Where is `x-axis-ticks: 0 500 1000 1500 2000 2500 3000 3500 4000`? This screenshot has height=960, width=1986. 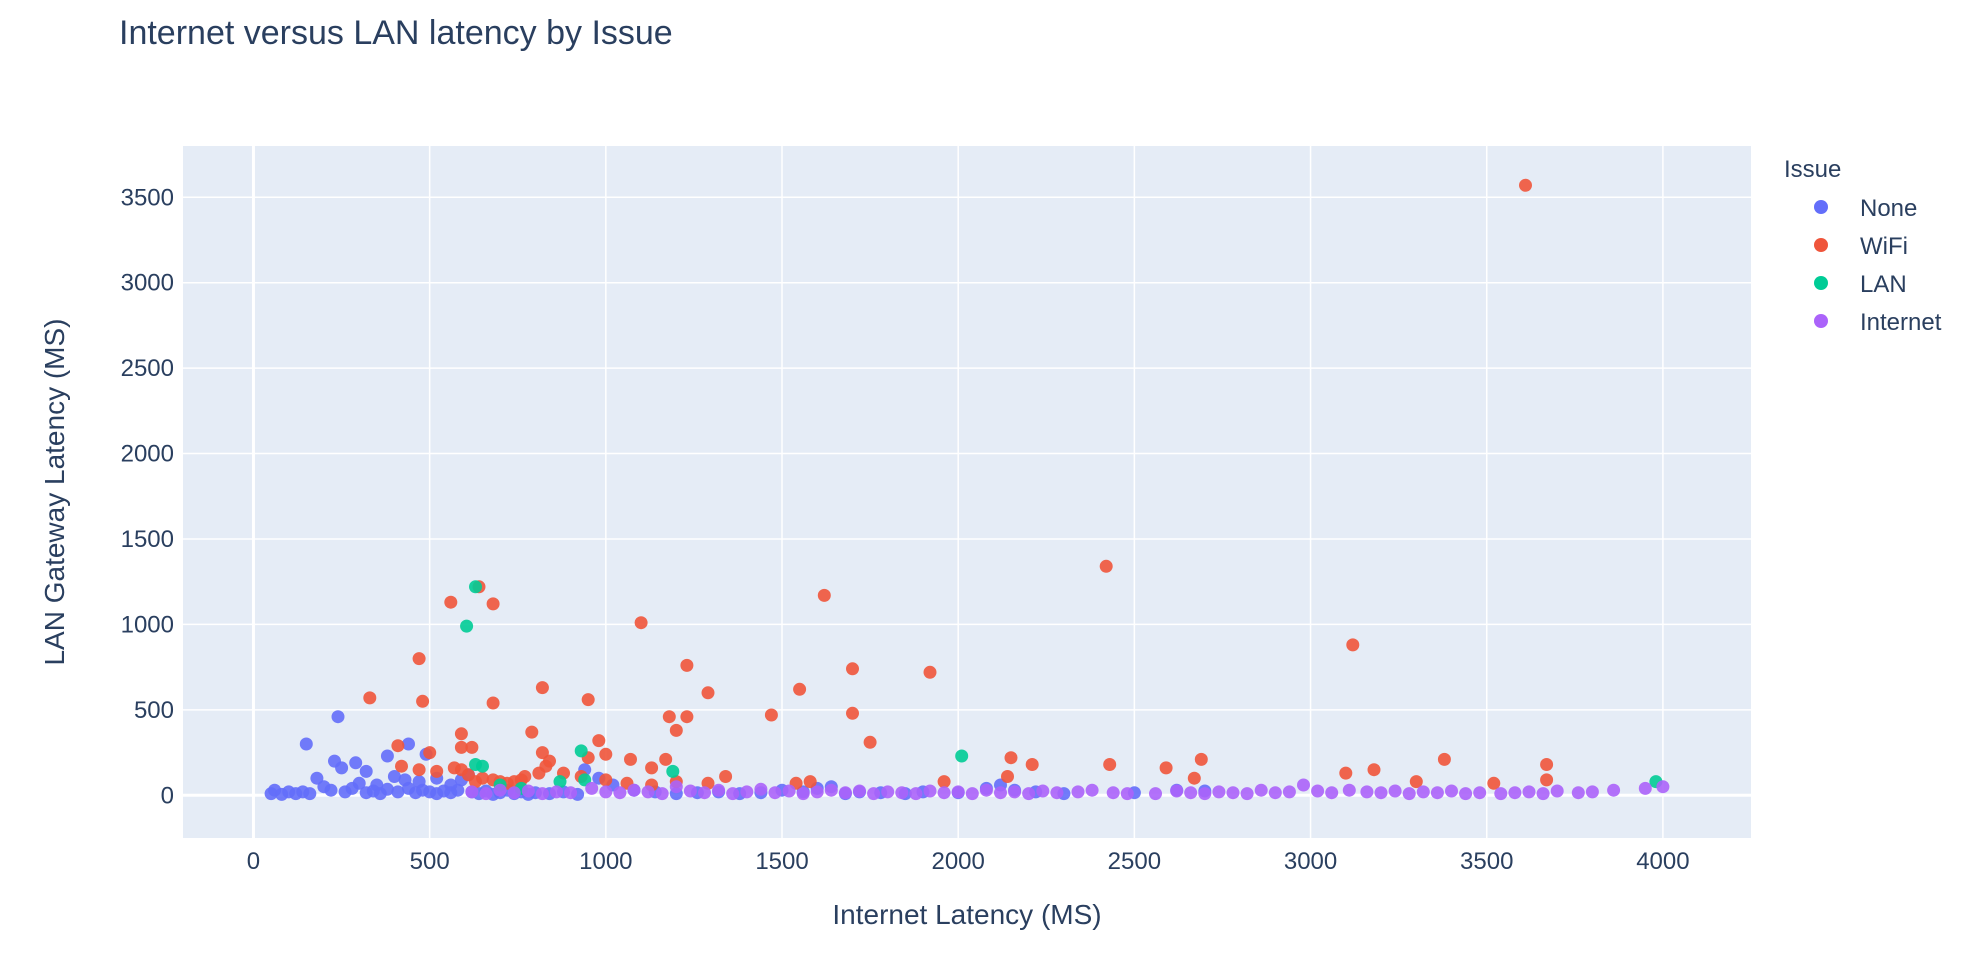
x-axis-ticks: 0 500 1000 1500 2000 2500 3000 3500 4000 is located at coordinates (968, 861).